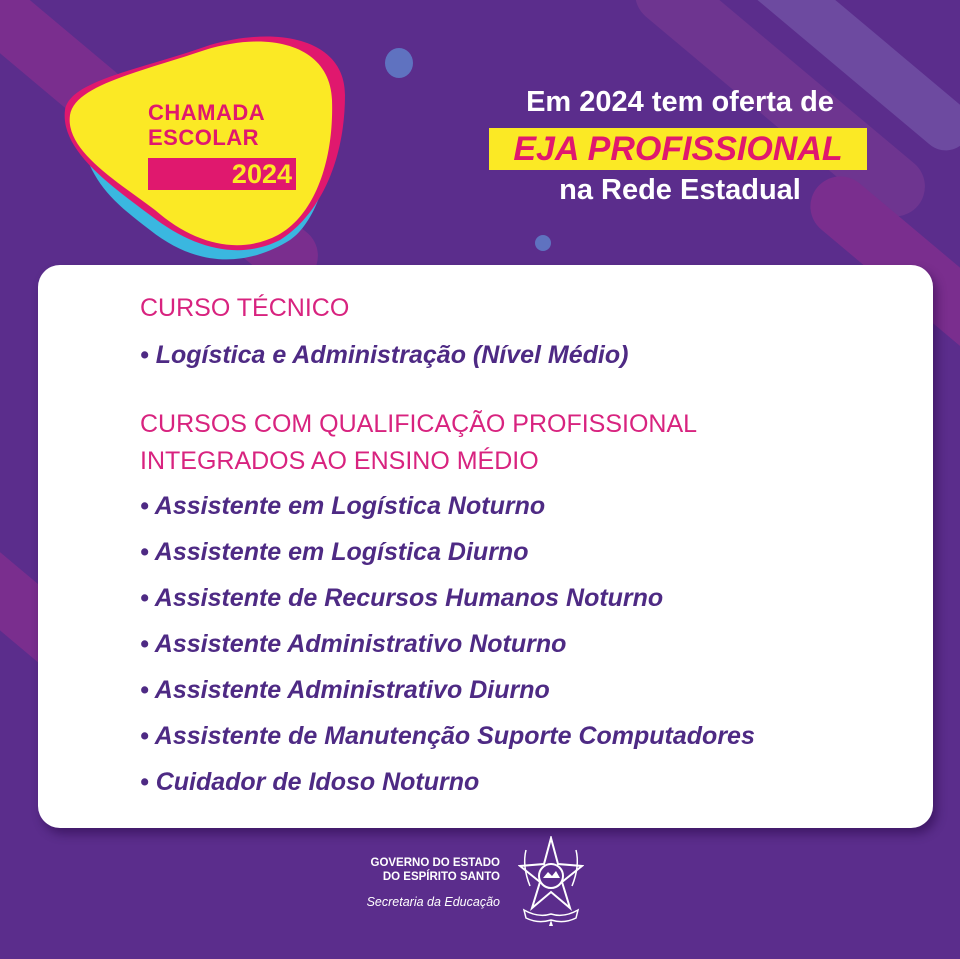 This screenshot has height=959, width=960. I want to click on headline-highlight-bg, so click(678, 149).